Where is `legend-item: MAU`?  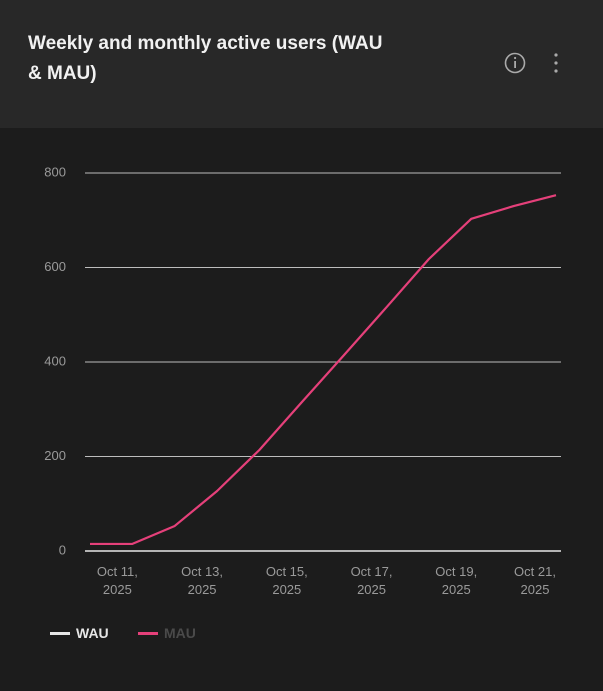 legend-item: MAU is located at coordinates (167, 633).